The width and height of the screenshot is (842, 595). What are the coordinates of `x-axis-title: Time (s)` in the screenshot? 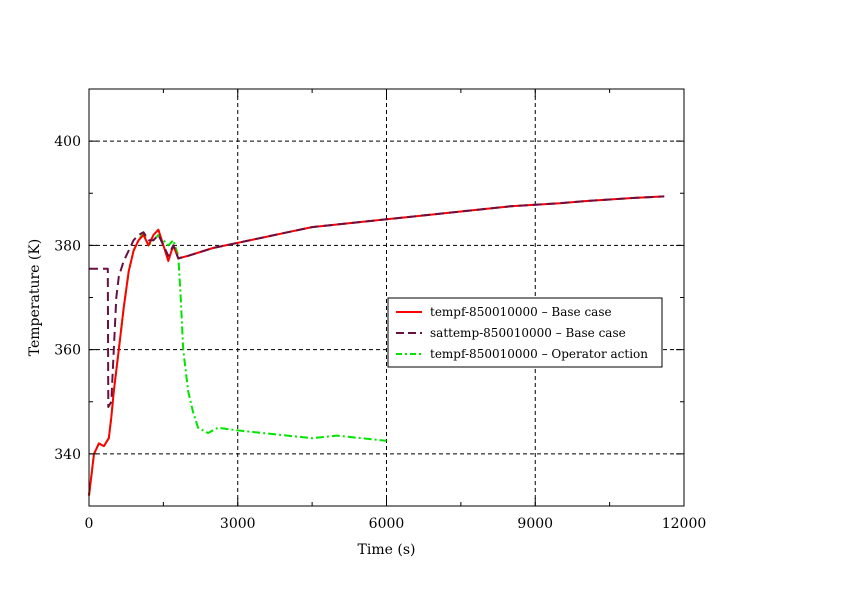 It's located at (387, 550).